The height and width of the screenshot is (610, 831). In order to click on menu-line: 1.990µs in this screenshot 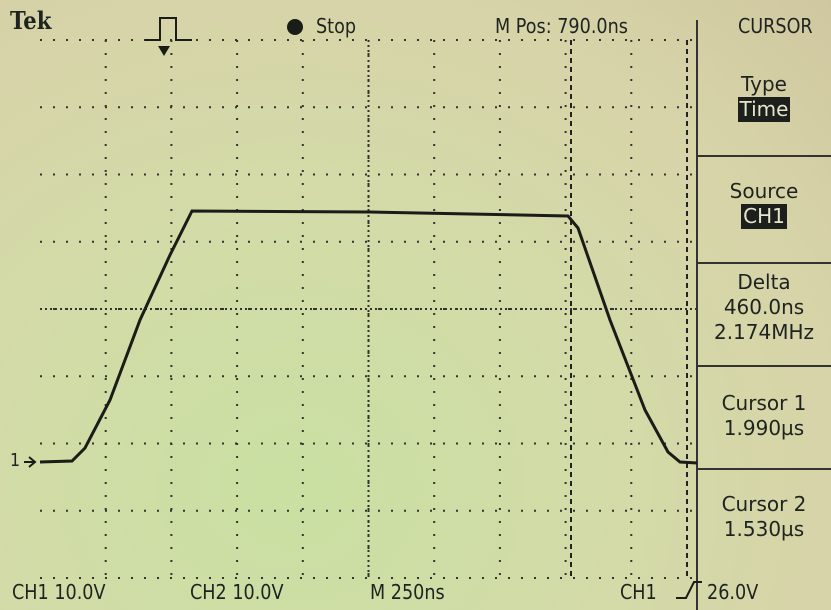, I will do `click(764, 428)`.